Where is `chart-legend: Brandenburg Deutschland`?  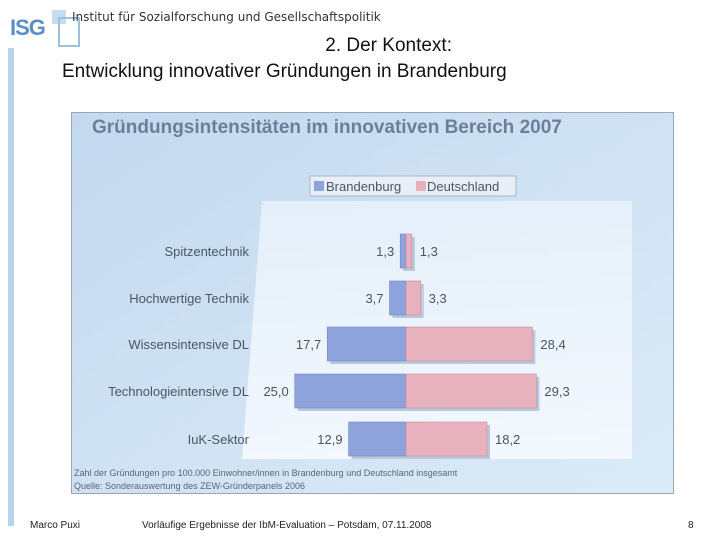
chart-legend: Brandenburg Deutschland is located at coordinates (413, 186).